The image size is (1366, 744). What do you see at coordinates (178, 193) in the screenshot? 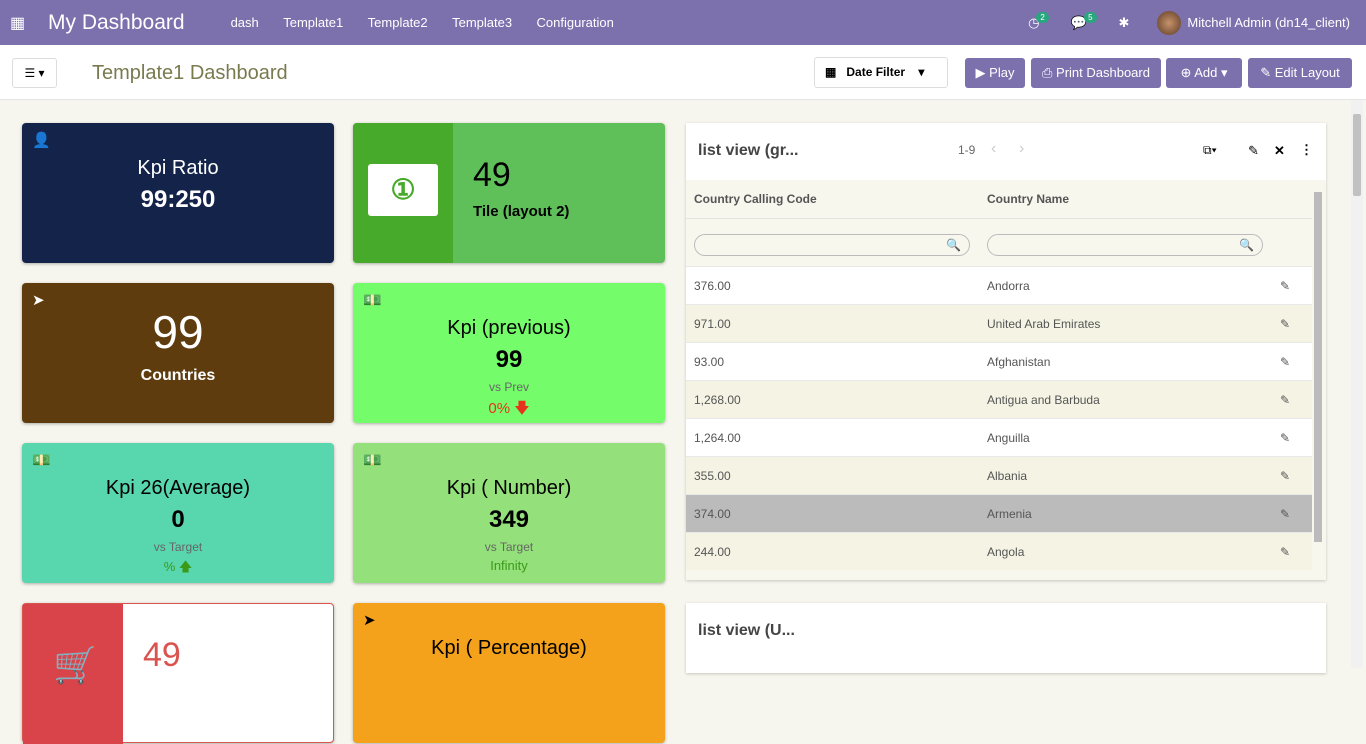
I see `kpi-ratio-tile: 👤 Kpi Ratio 99:250` at bounding box center [178, 193].